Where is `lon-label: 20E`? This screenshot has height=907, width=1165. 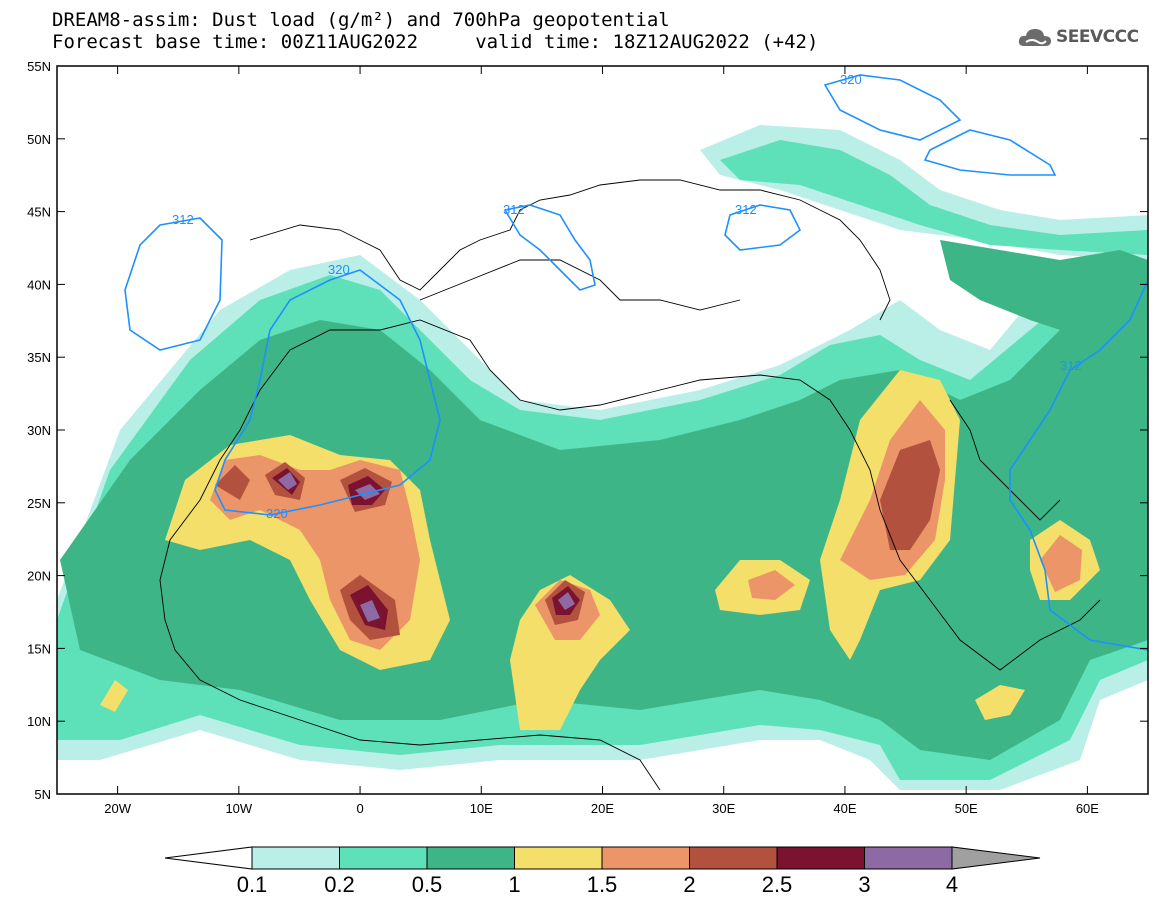
lon-label: 20E is located at coordinates (602, 808).